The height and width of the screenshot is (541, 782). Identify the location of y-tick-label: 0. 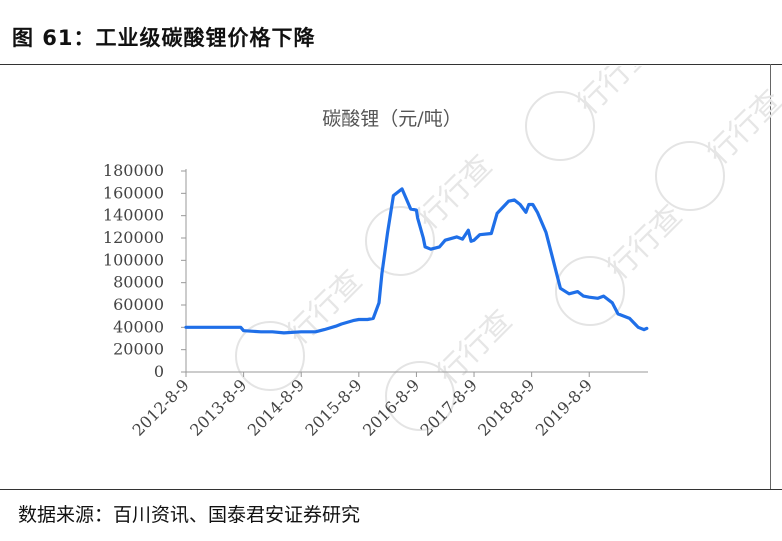
(159, 371).